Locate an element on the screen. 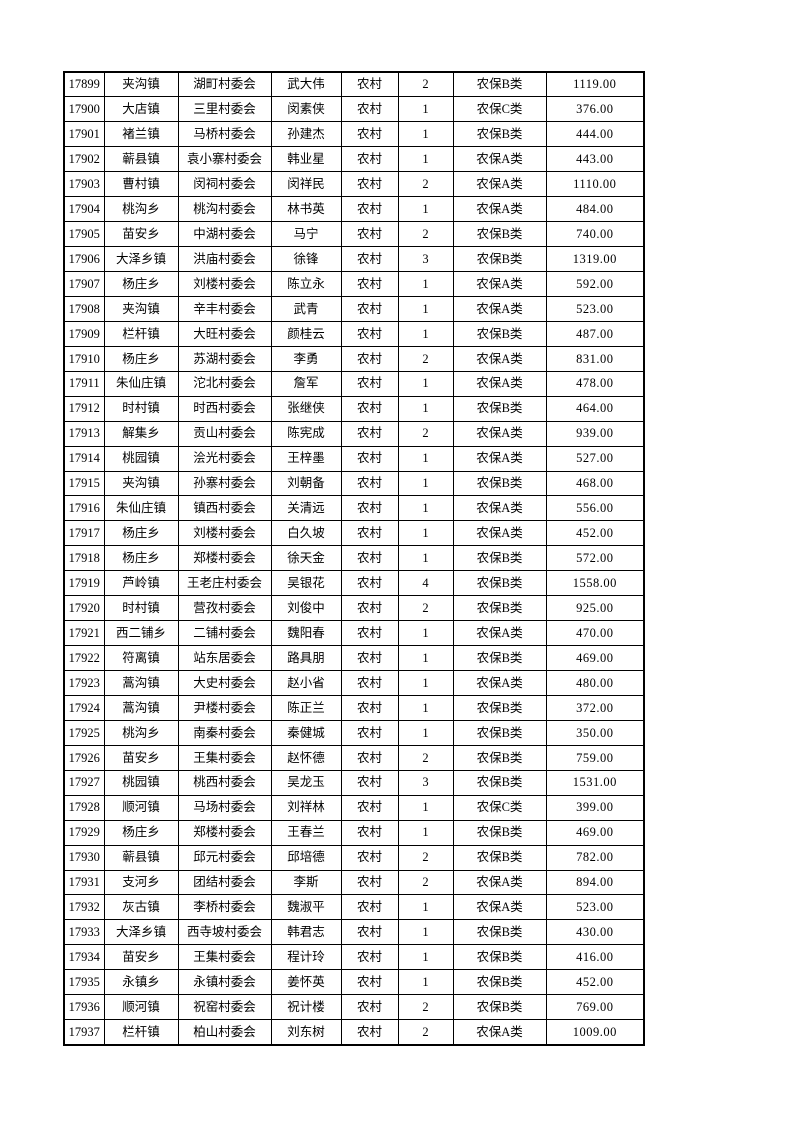 Image resolution: width=794 pixels, height=1122 pixels. table-cell-amount: 572.00 is located at coordinates (595, 558).